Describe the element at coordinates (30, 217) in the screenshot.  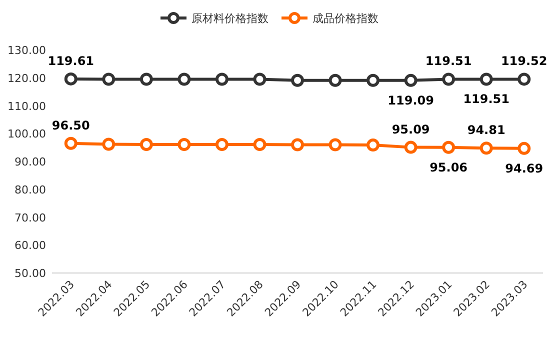
I see `y-tick-label: 70.00` at that location.